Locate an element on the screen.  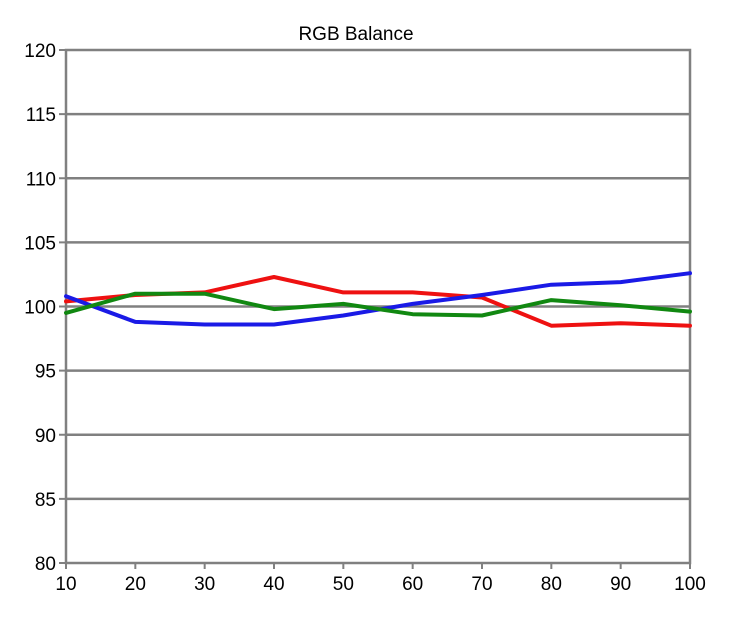
y-tick-label: 80 is located at coordinates (45, 564).